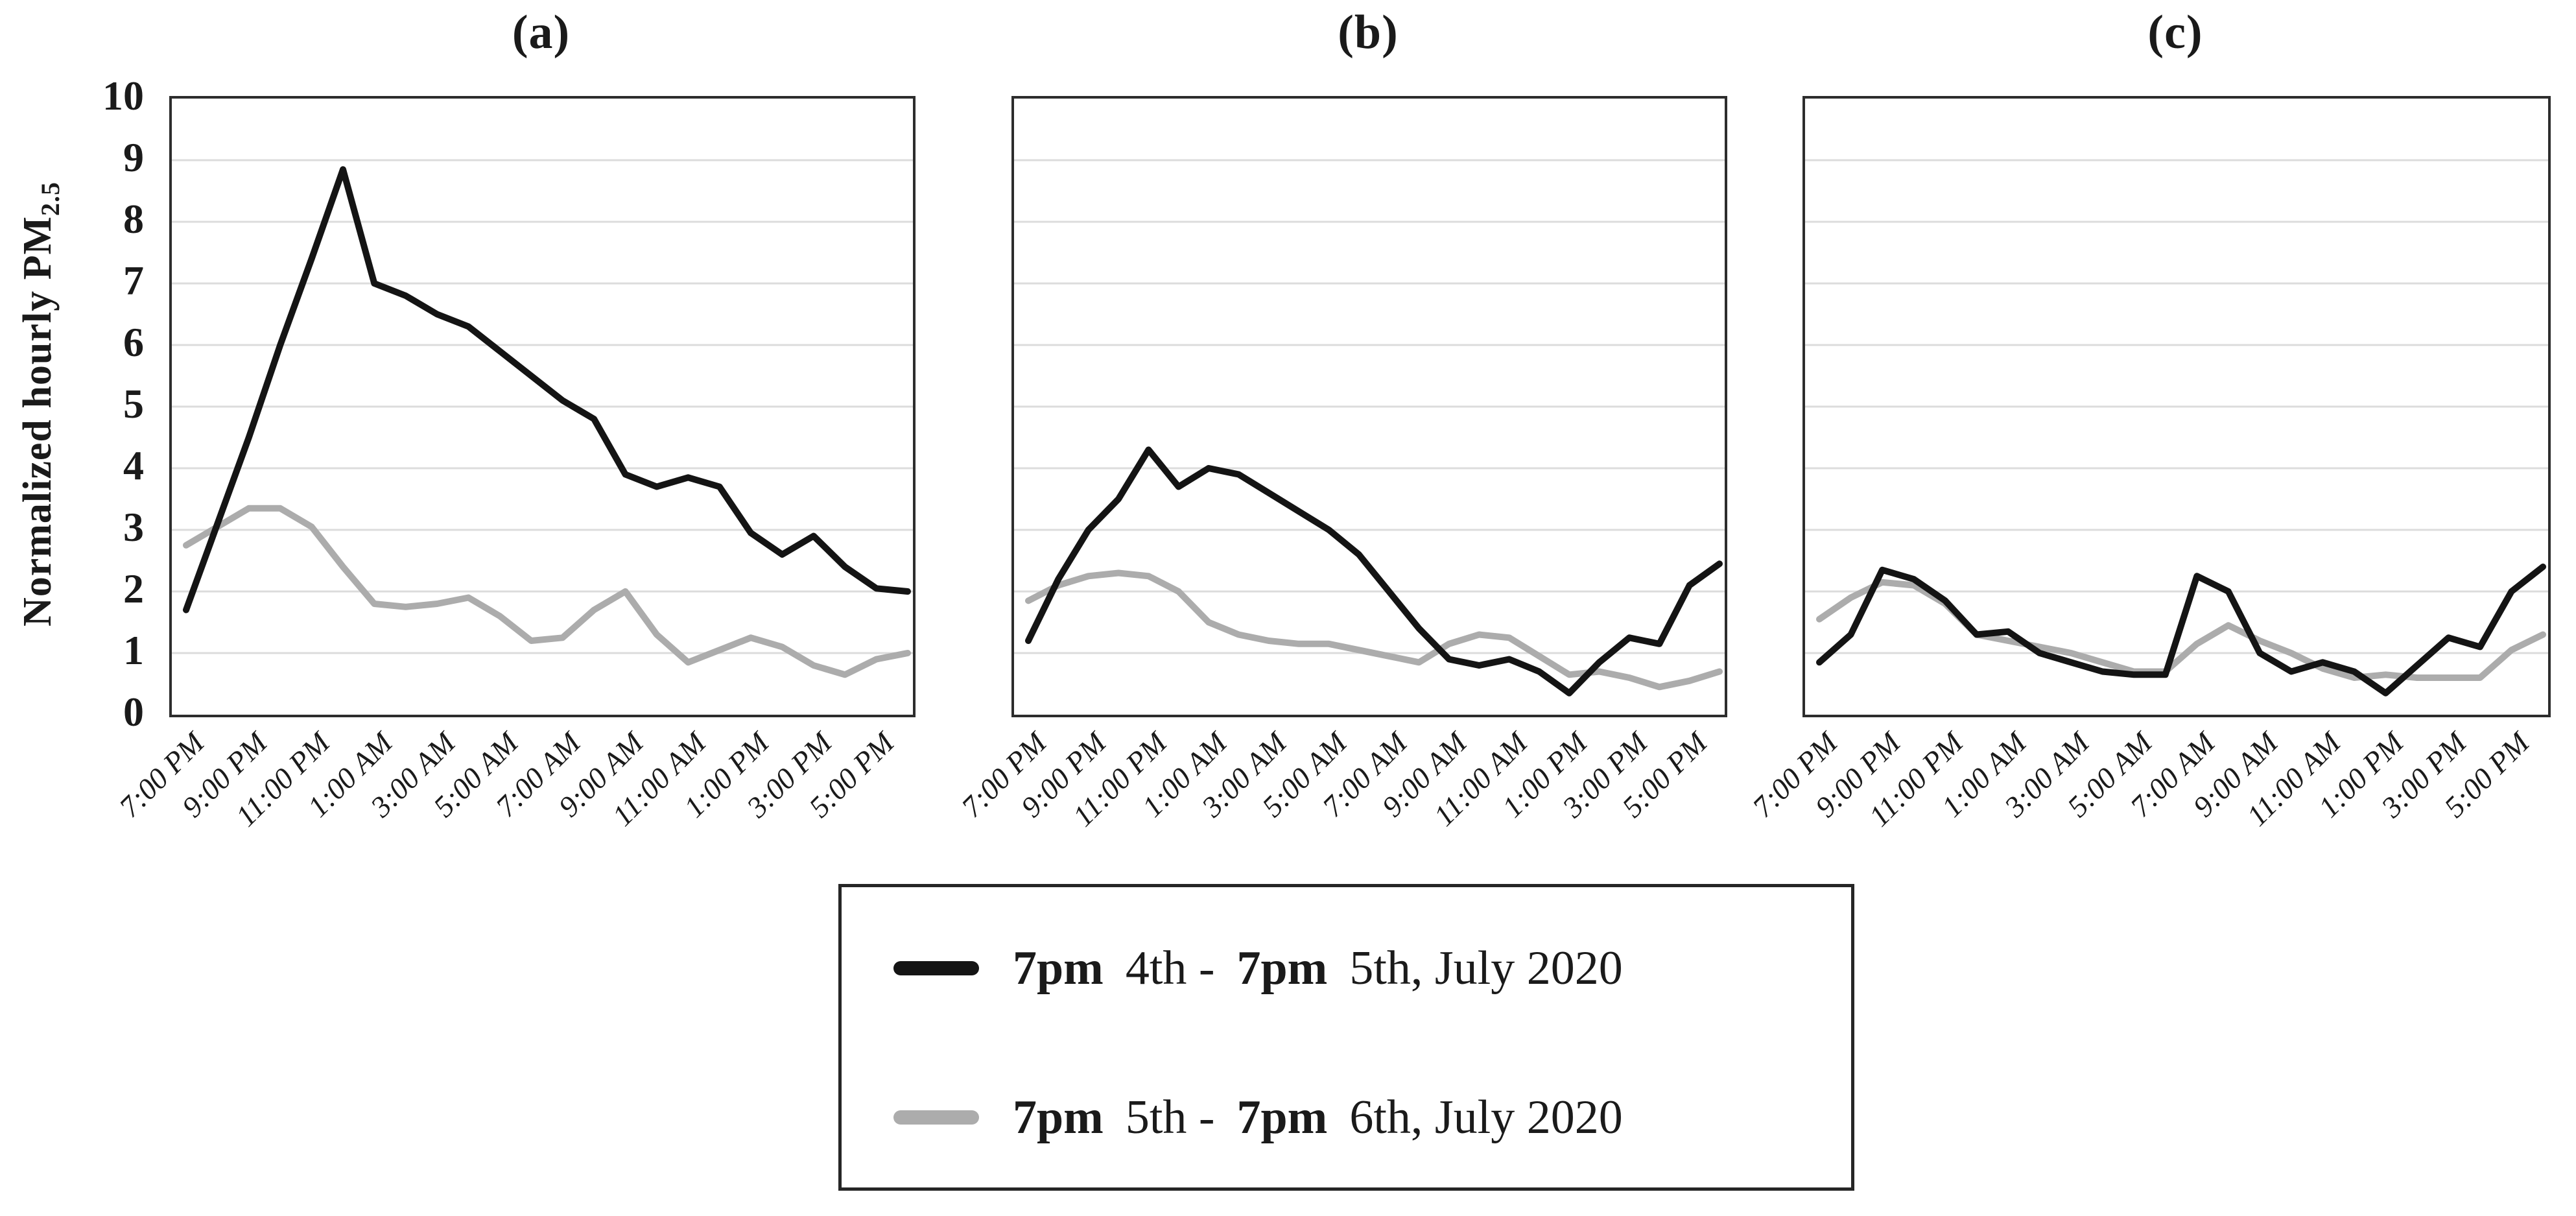 Image resolution: width=2576 pixels, height=1216 pixels. What do you see at coordinates (2176, 428) in the screenshot?
I see `chart-c-canvas` at bounding box center [2176, 428].